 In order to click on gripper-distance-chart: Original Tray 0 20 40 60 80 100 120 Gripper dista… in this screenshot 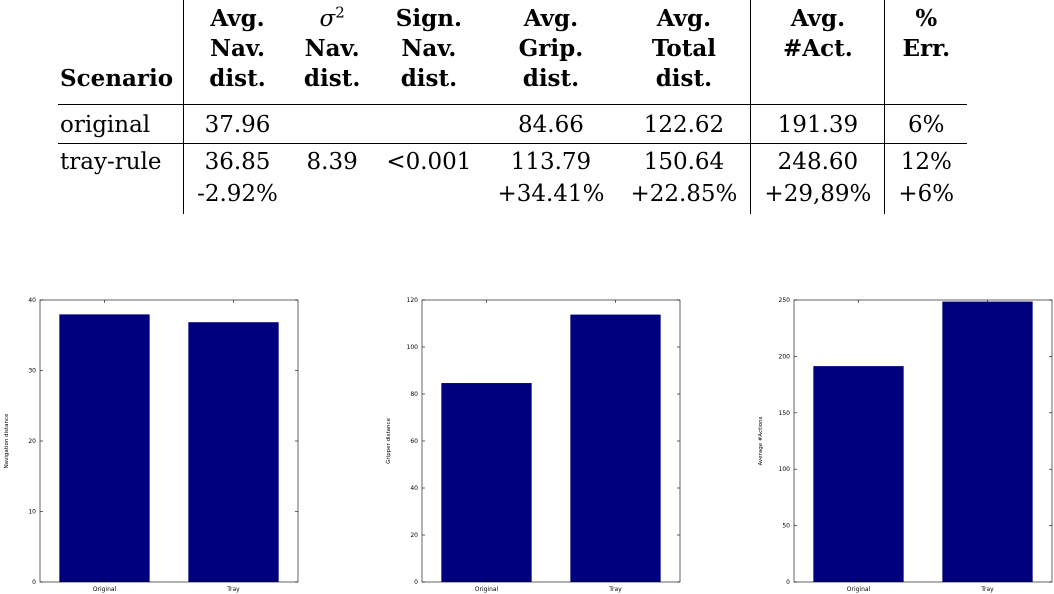, I will do `click(532, 443)`.